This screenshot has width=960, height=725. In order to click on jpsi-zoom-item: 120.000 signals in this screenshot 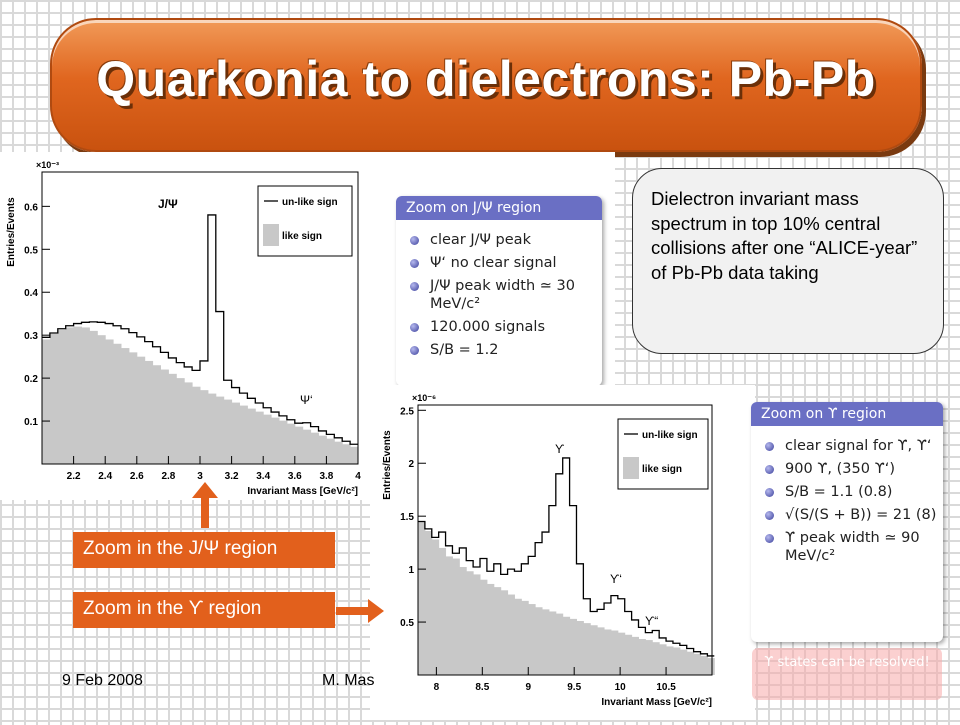, I will do `click(502, 327)`.